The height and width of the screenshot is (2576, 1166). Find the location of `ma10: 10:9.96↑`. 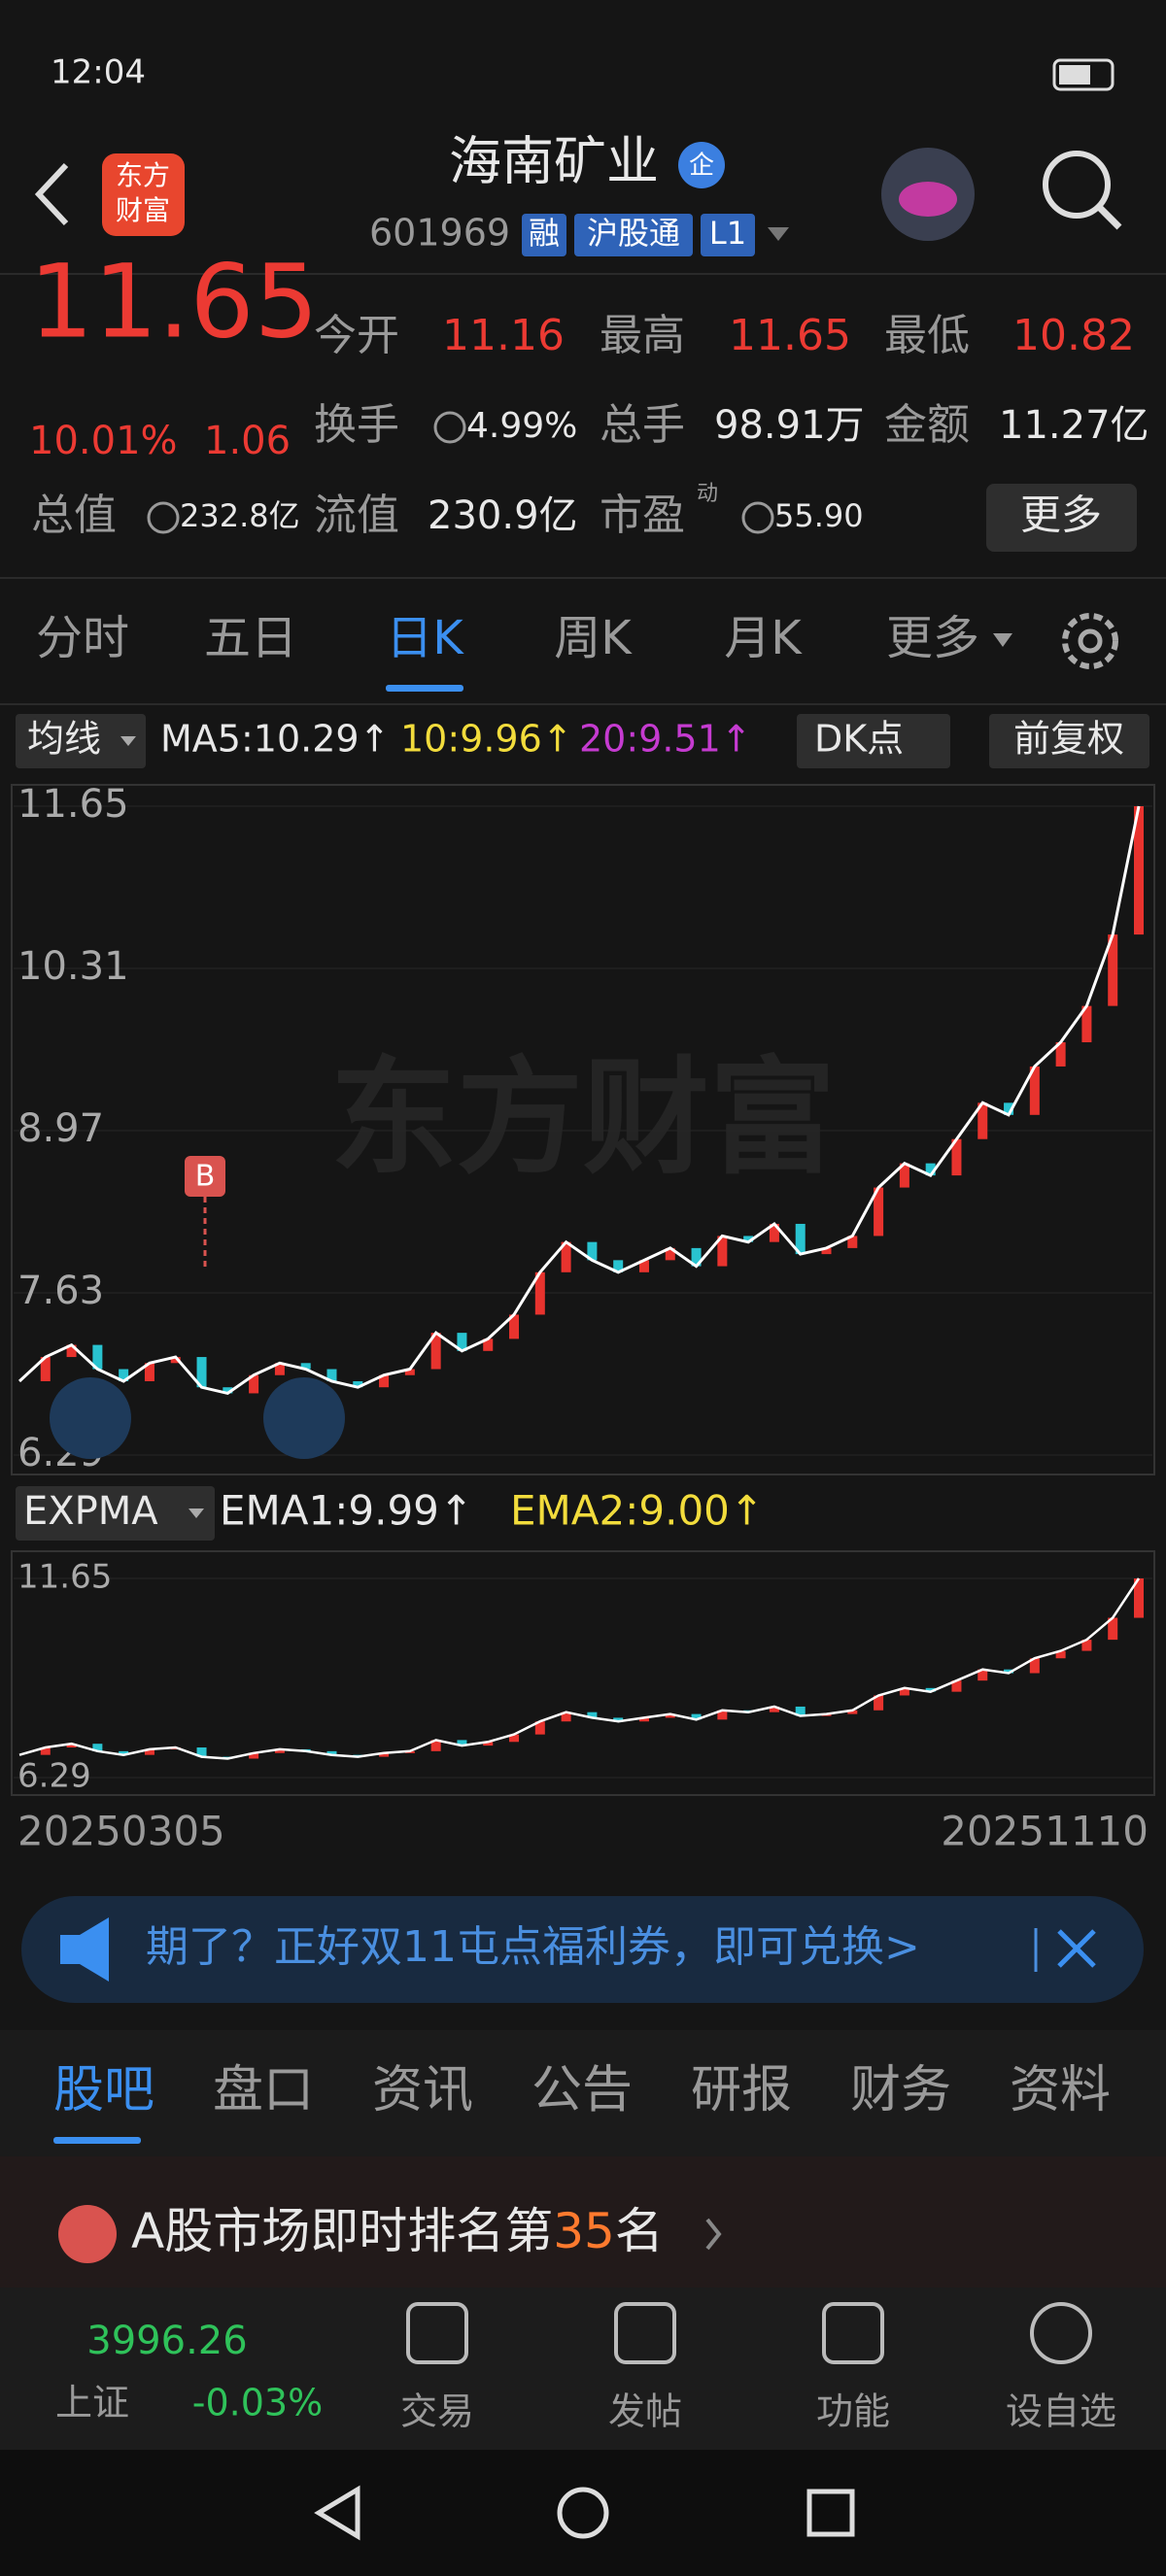

ma10: 10:9.96↑ is located at coordinates (486, 739).